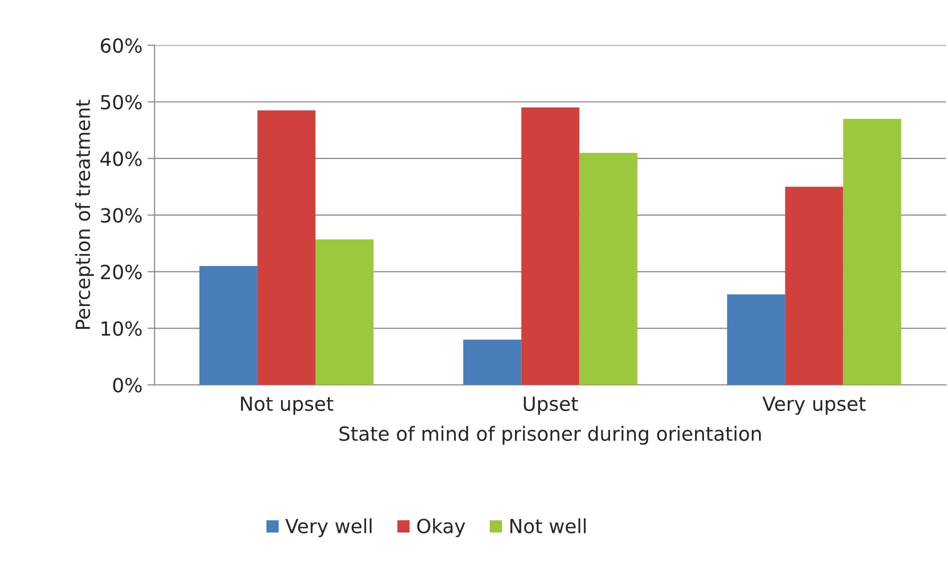  Describe the element at coordinates (814, 405) in the screenshot. I see `x-tick-label: Very upset` at that location.